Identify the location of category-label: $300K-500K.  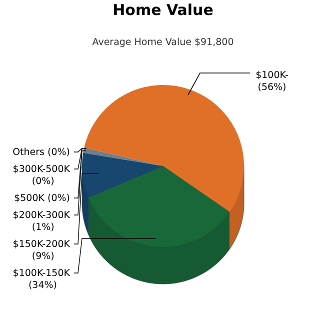
(41, 169).